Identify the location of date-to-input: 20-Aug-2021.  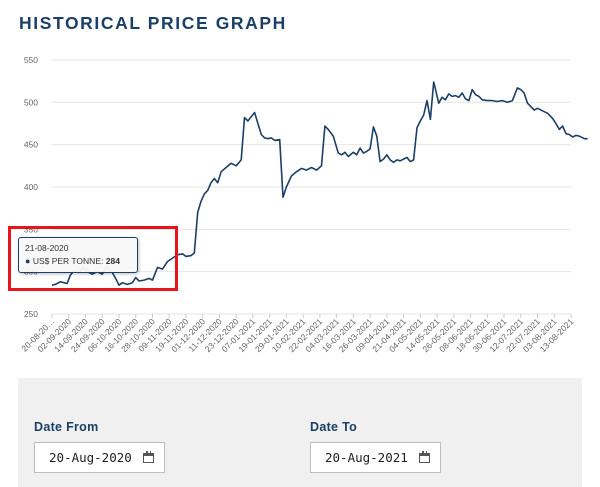
(375, 457).